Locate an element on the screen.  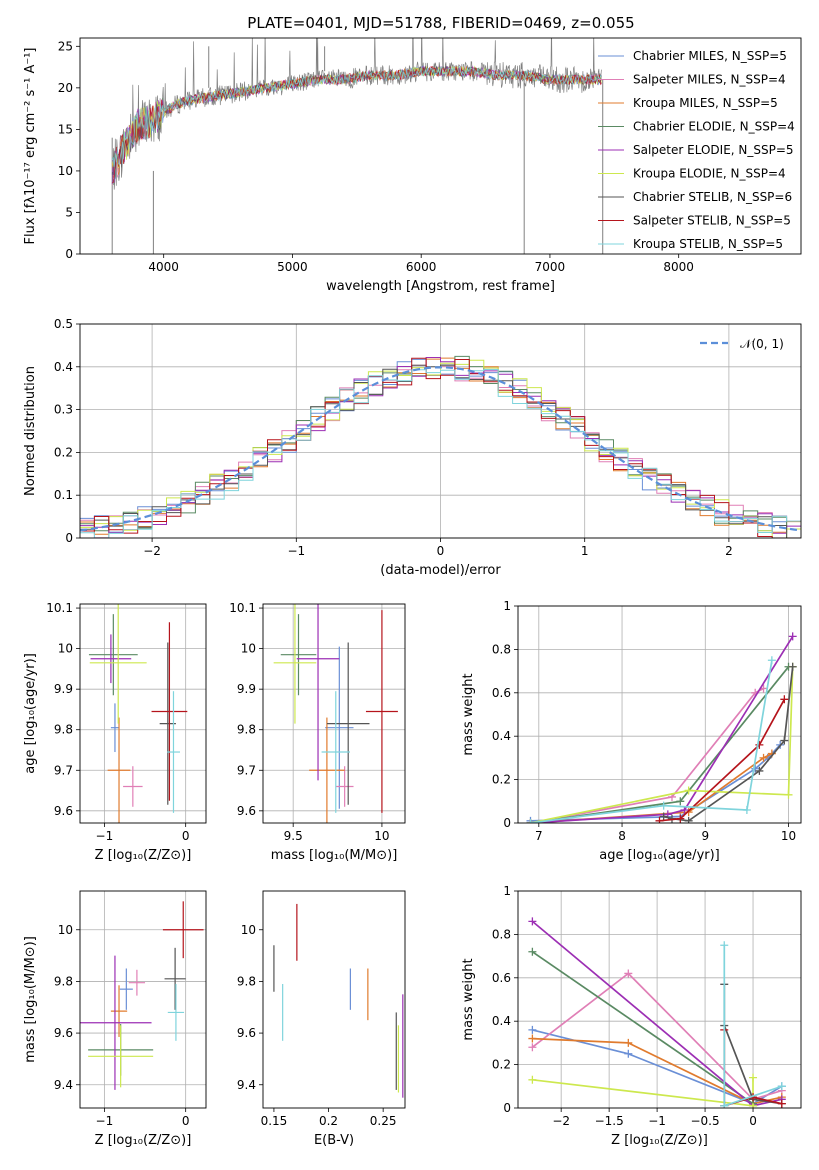
legend-entry: 𝒩(0, 1) is located at coordinates (762, 344).